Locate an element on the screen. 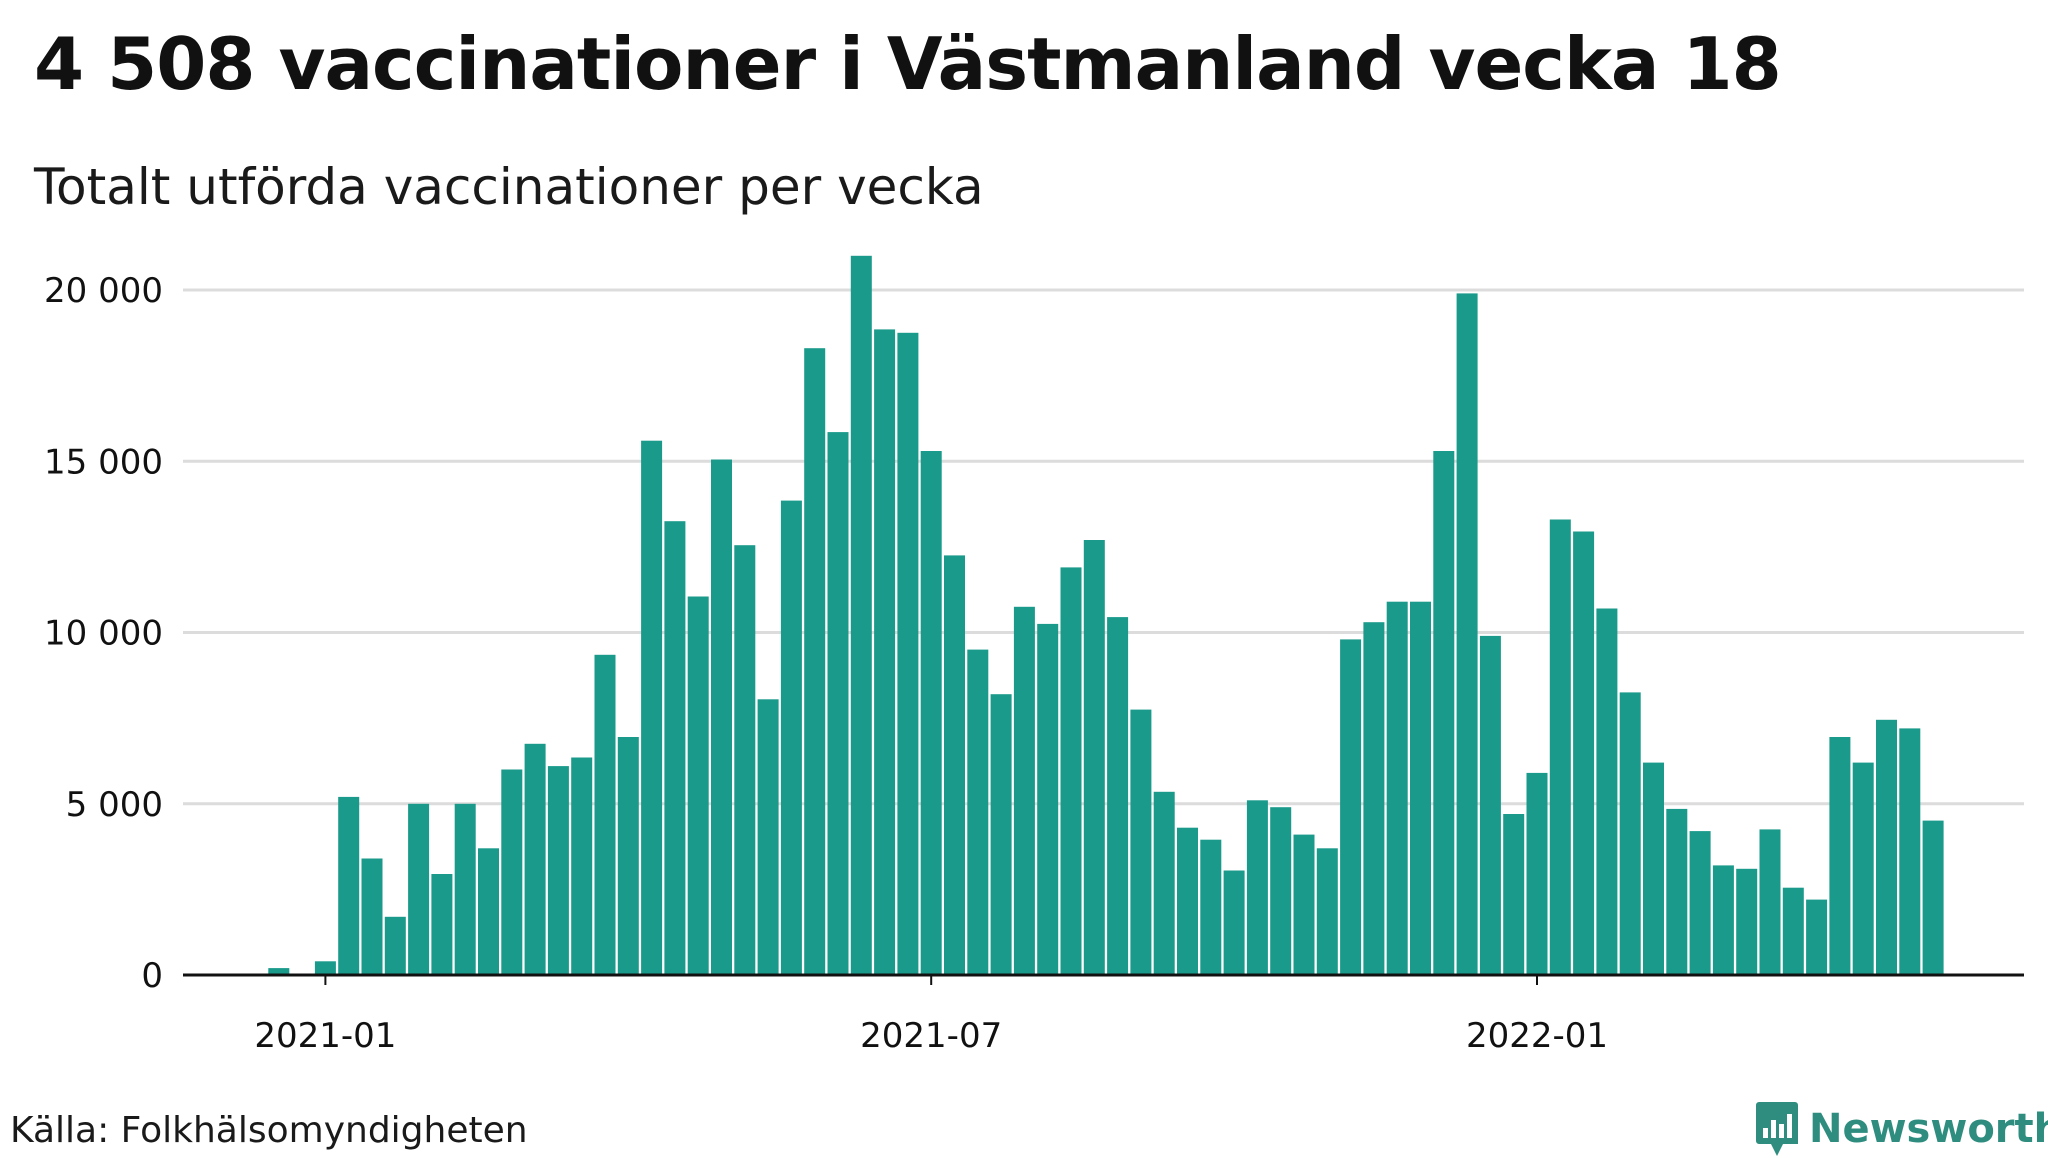 Image resolution: width=2048 pixels, height=1158 pixels. source-note: Källa: Folkhälsomyndigheten is located at coordinates (269, 1130).